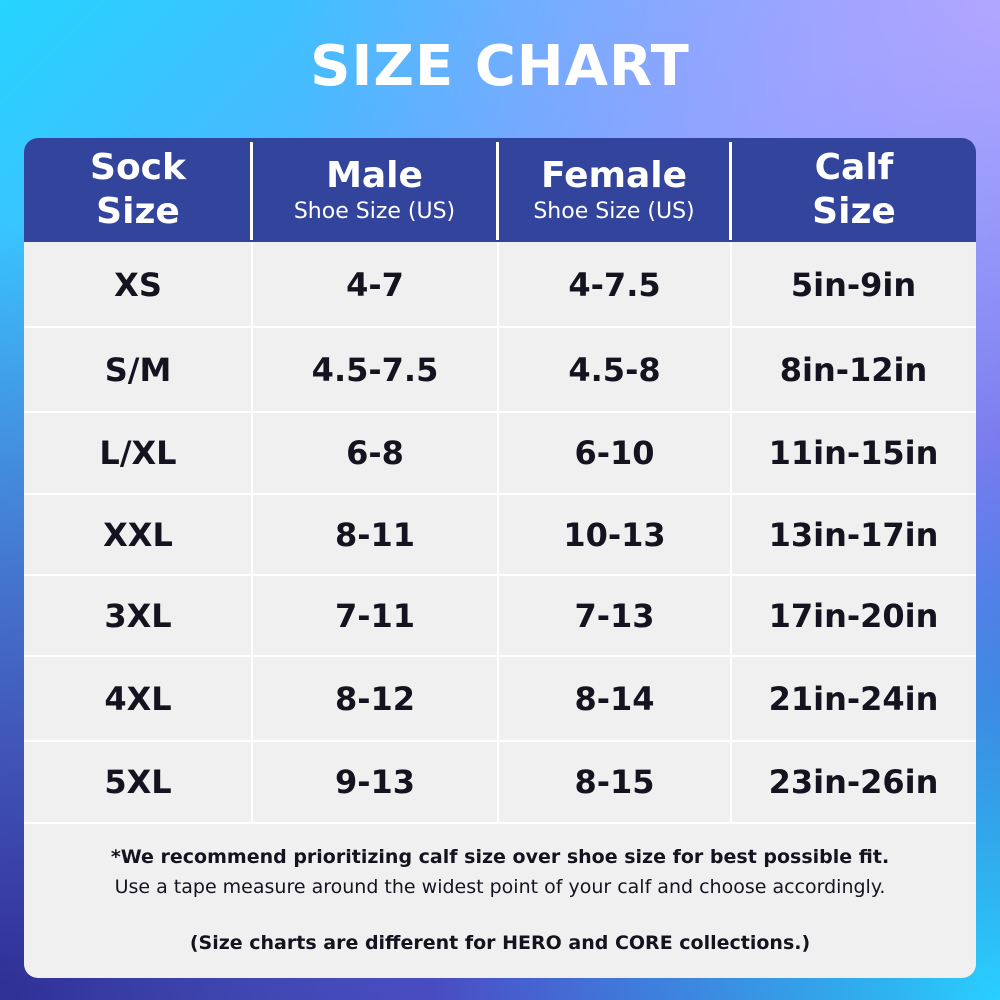  I want to click on header-calf-size-label: Calf Size, so click(854, 189).